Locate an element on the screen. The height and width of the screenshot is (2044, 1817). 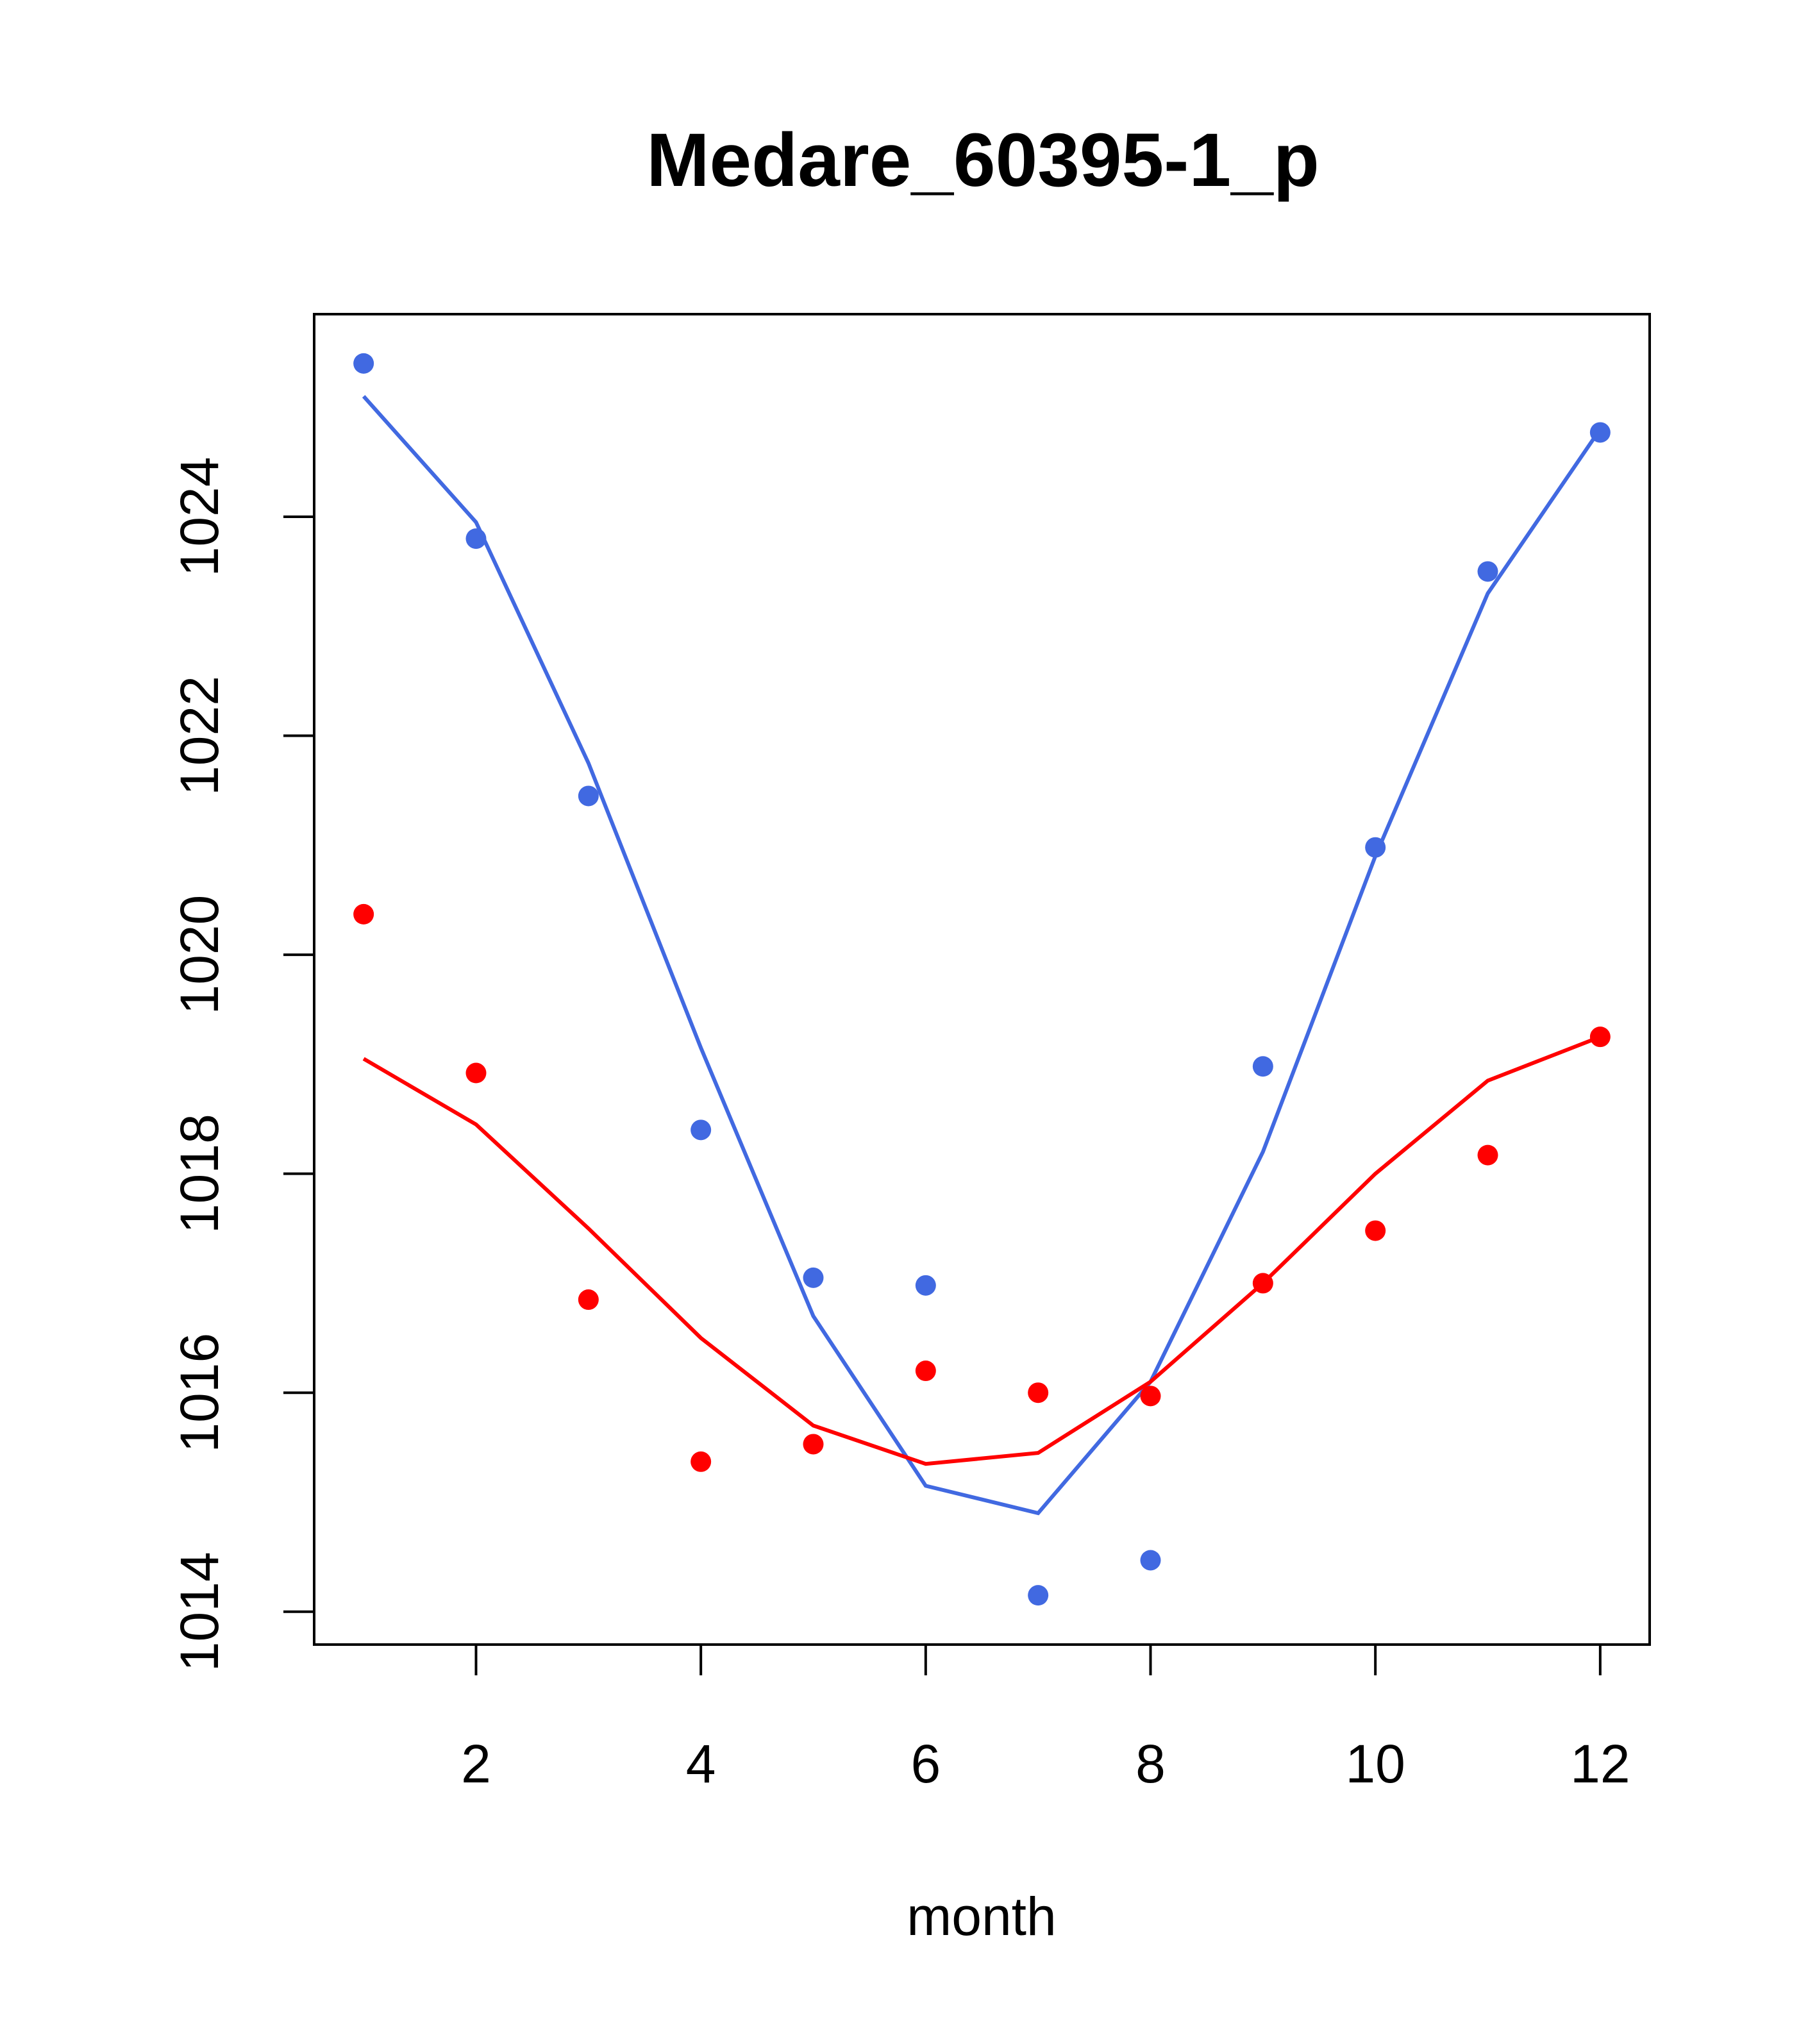
x-tick-label: 8 is located at coordinates (1150, 1764).